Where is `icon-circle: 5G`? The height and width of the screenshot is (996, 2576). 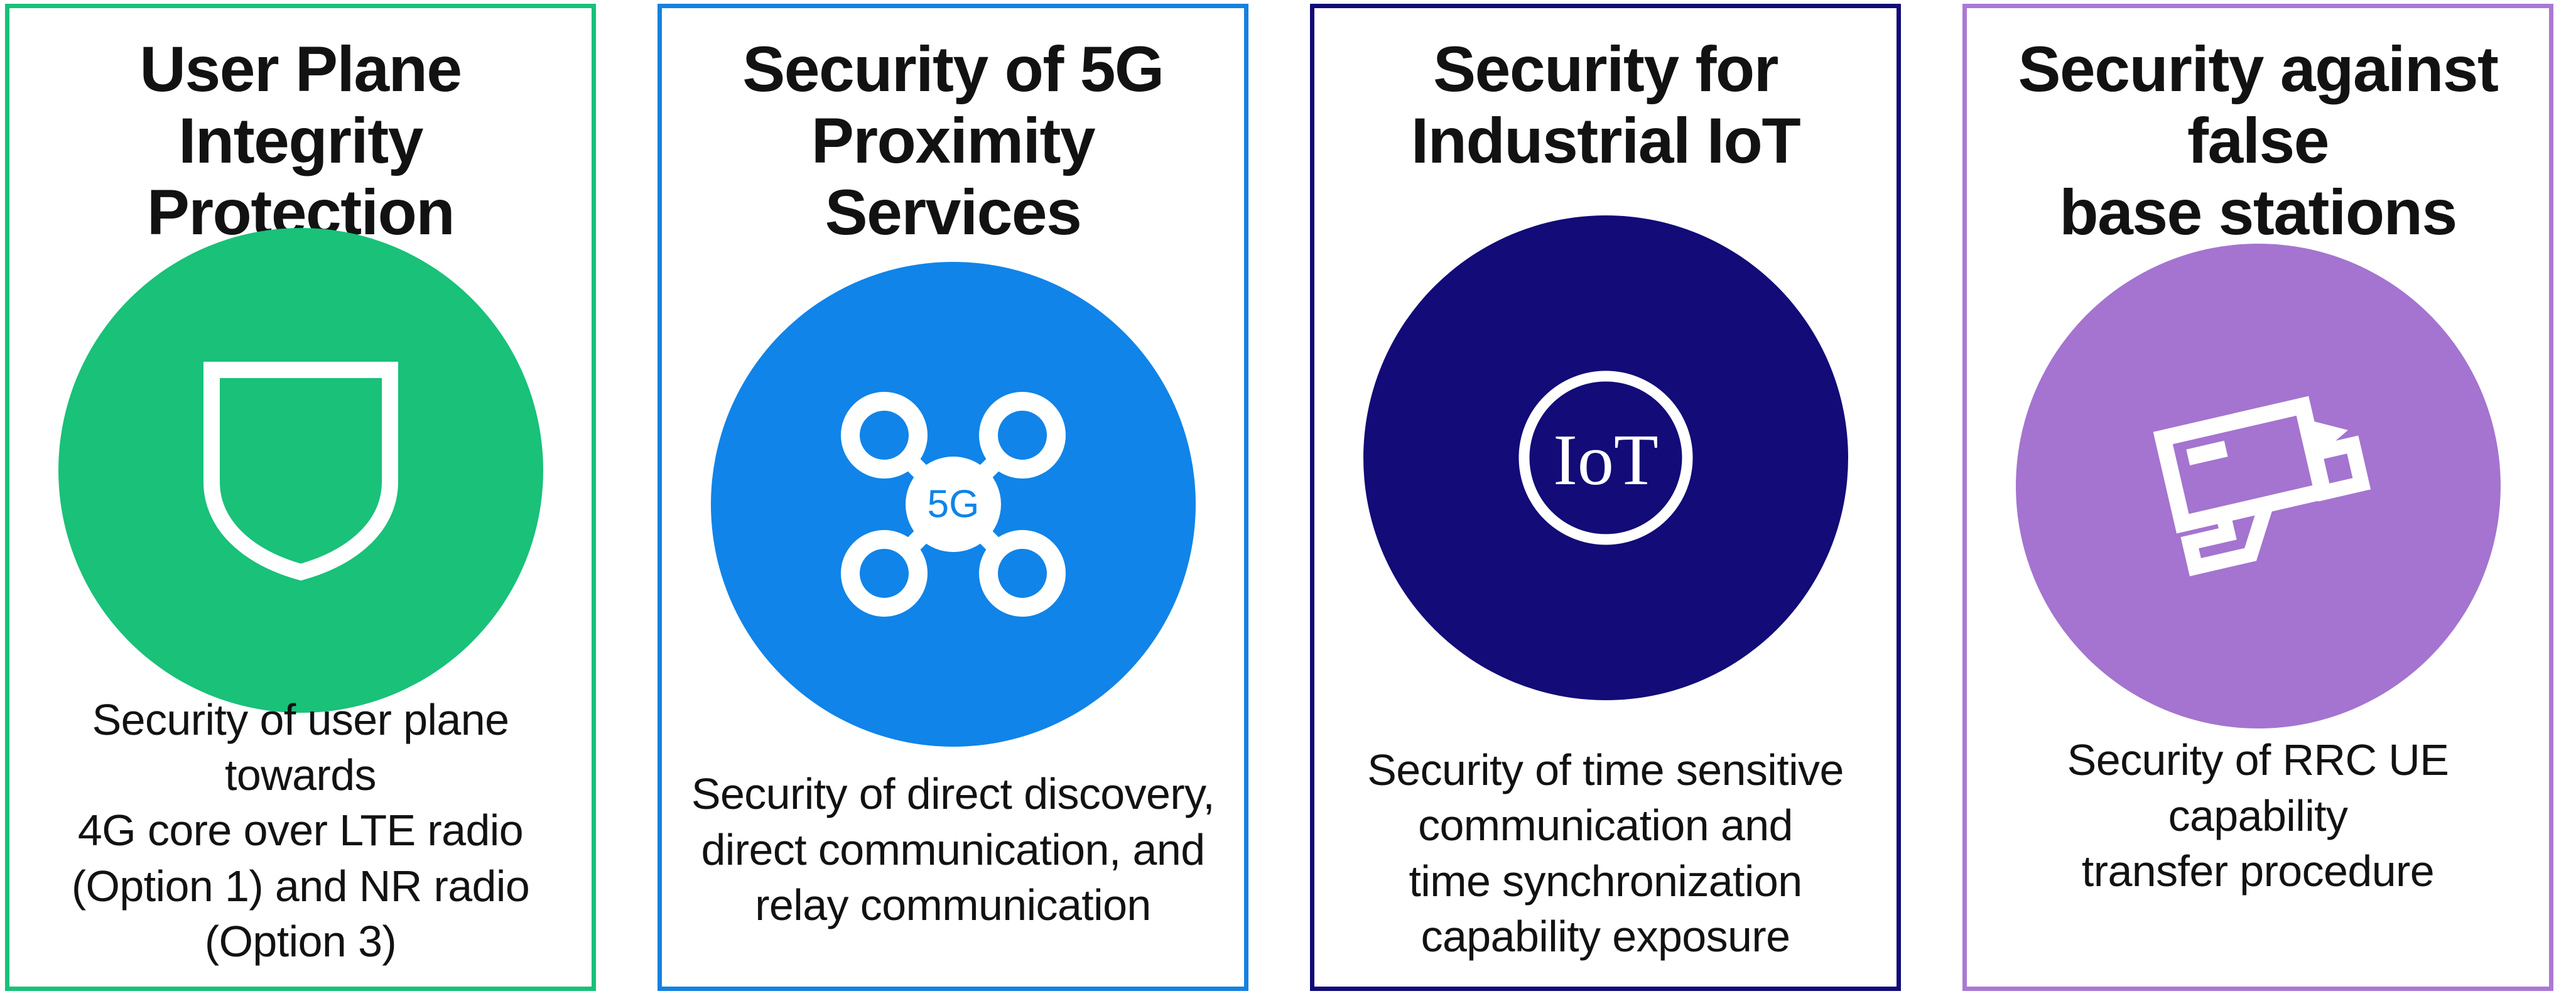
icon-circle: 5G is located at coordinates (953, 504).